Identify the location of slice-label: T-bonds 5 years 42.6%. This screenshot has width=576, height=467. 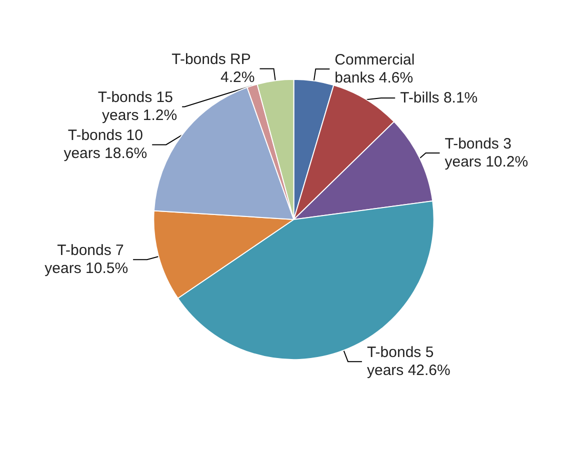
(408, 362).